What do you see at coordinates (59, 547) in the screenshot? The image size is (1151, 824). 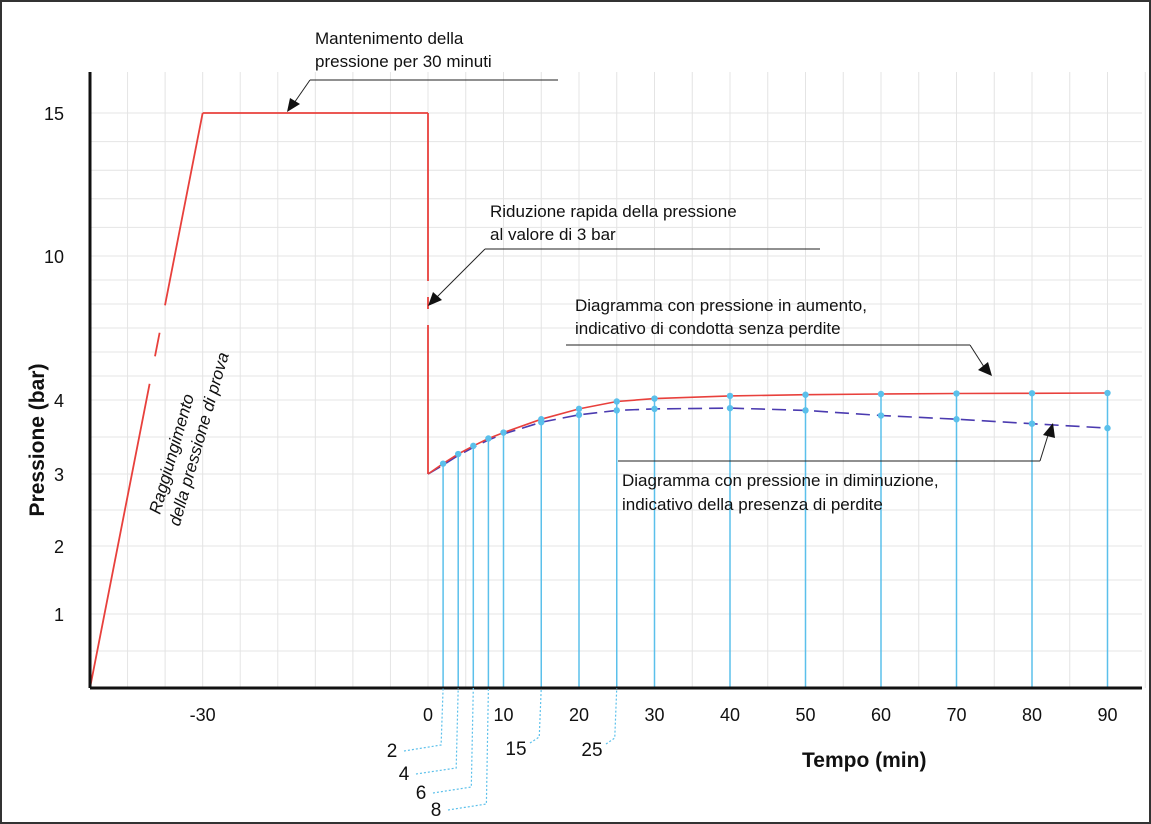 I see `y-tick-label: 2` at bounding box center [59, 547].